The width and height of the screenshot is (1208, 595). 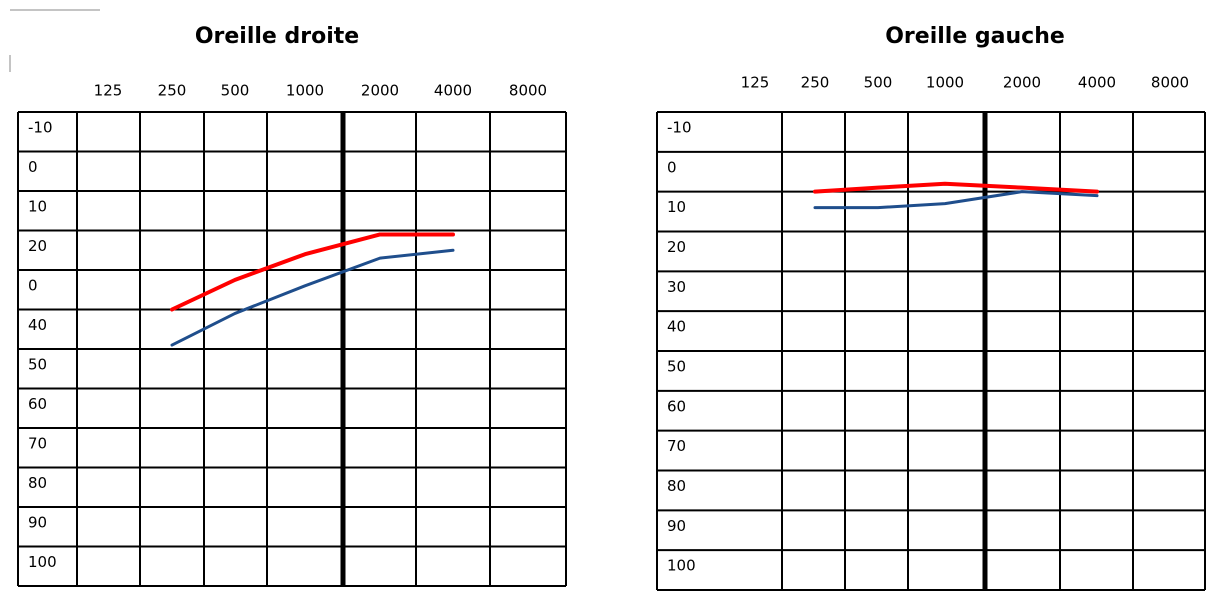 What do you see at coordinates (676, 287) in the screenshot?
I see `y-tick-label: 30` at bounding box center [676, 287].